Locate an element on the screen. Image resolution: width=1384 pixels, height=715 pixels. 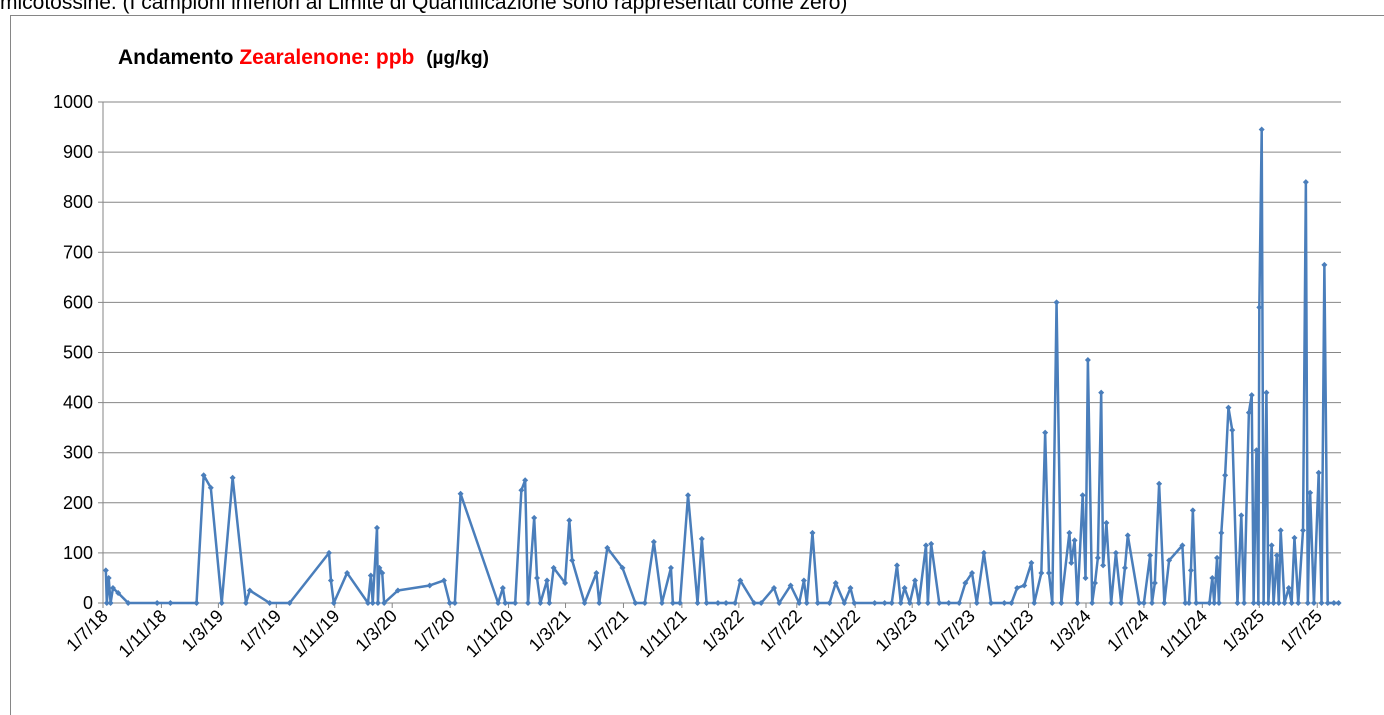
y-tick-label: 700 is located at coordinates (78, 252).